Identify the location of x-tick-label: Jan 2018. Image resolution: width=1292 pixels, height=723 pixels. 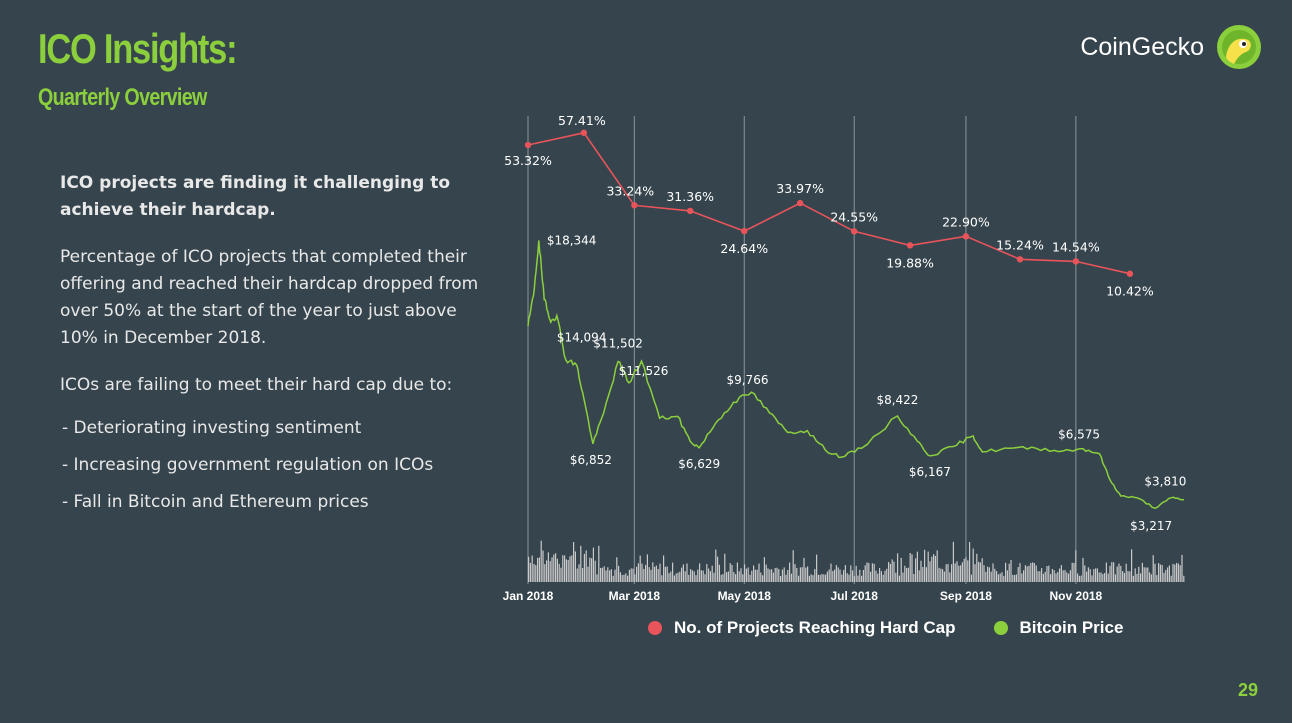
(528, 596).